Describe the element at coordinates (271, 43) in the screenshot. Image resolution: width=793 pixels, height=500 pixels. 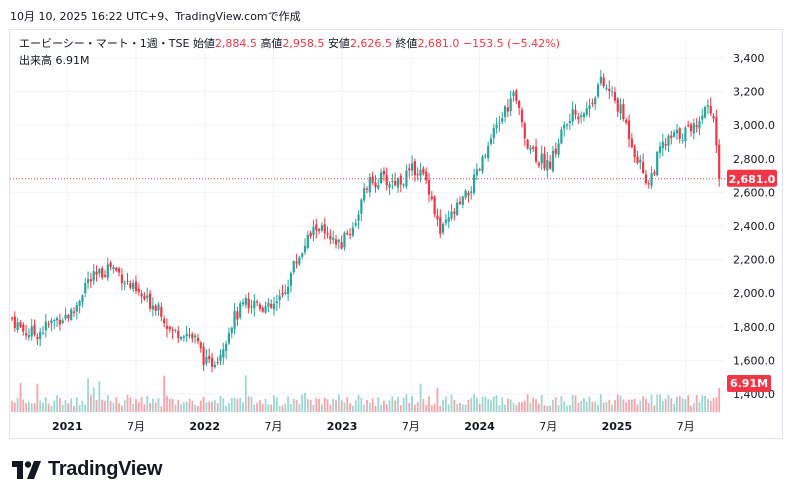
I see `high-label: 高値` at that location.